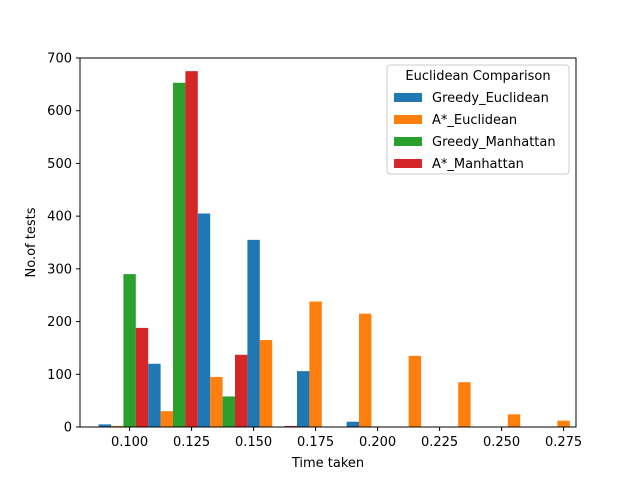  I want to click on x-tick-label: 0.175, so click(315, 442).